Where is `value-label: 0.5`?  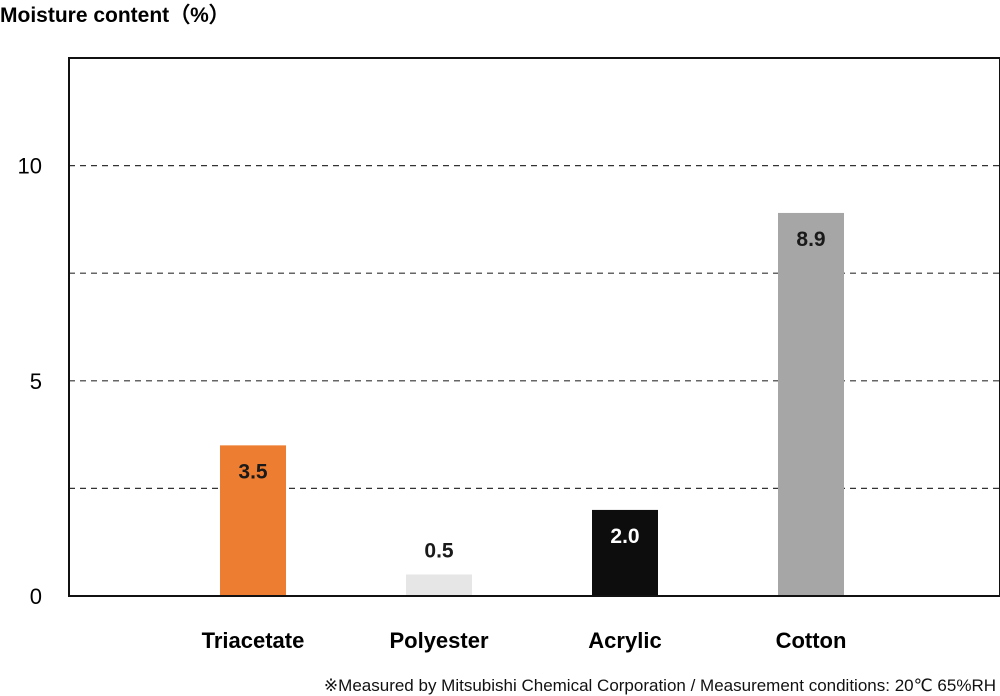
value-label: 0.5 is located at coordinates (439, 550).